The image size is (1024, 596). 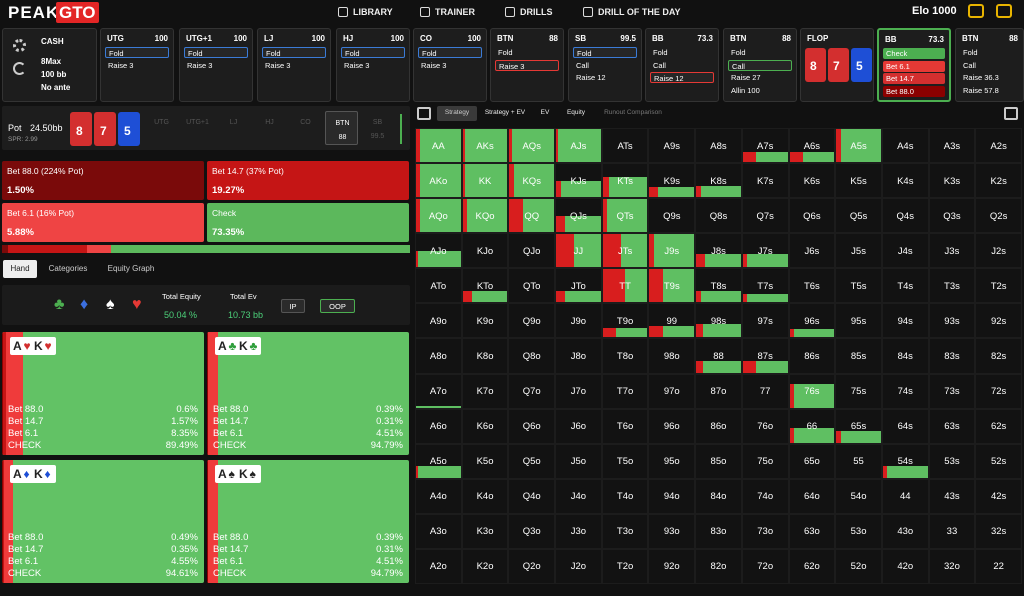 What do you see at coordinates (532, 216) in the screenshot?
I see `hand-cell: QQ` at bounding box center [532, 216].